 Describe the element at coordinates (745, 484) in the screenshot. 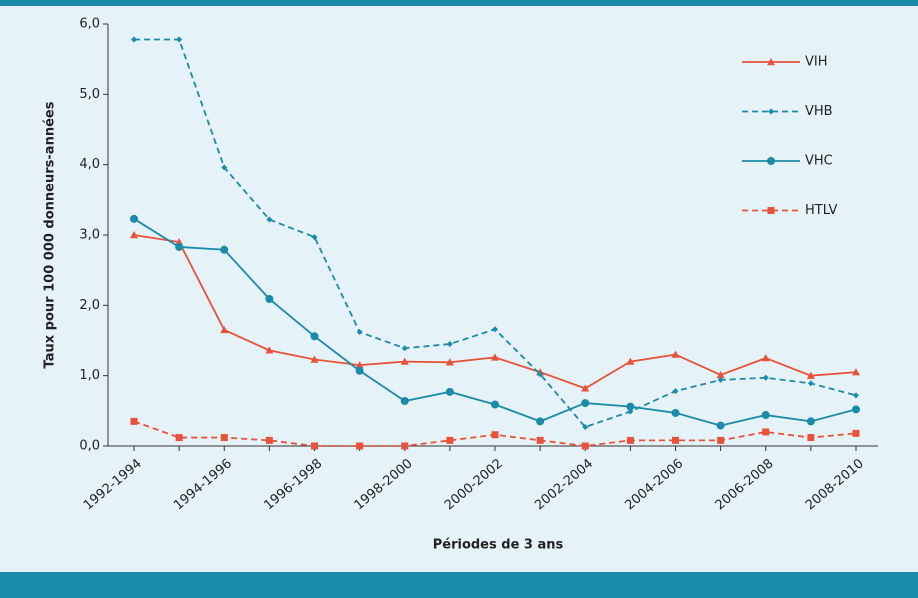

I see `x-tick-label: 2006-2008` at that location.